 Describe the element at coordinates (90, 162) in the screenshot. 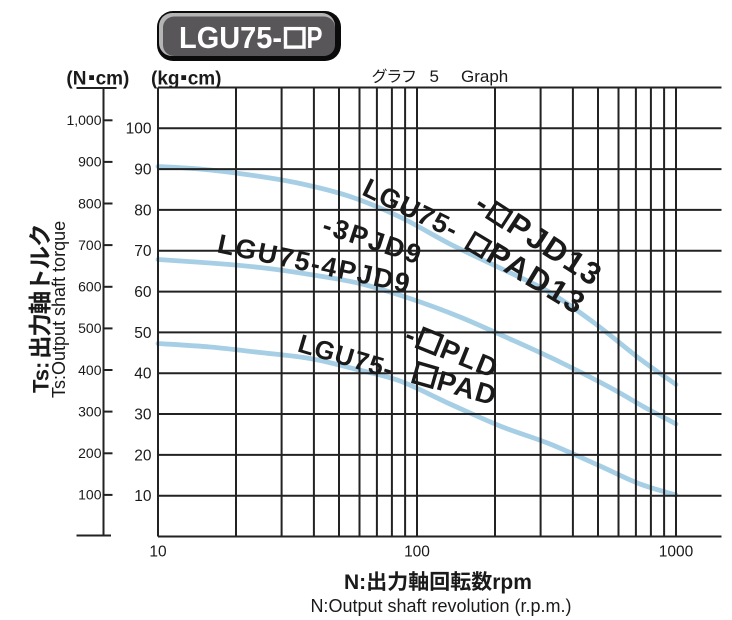

I see `svg-text: 900` at that location.